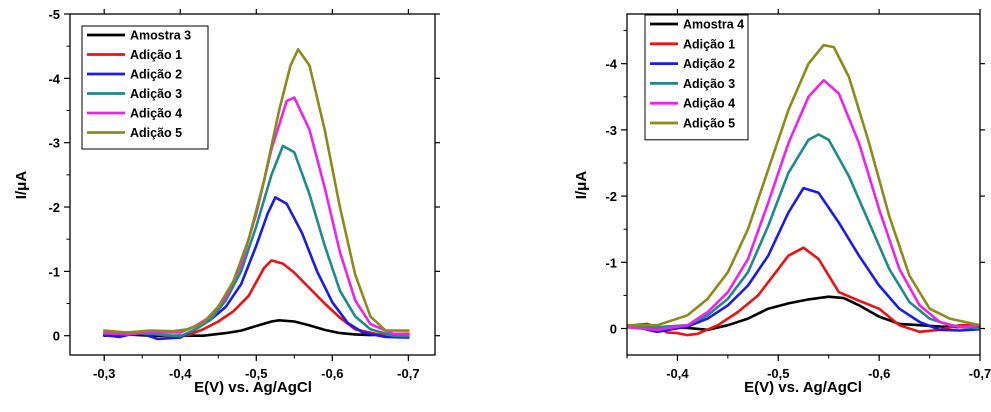 The image size is (991, 412). Describe the element at coordinates (54, 14) in the screenshot. I see `y-tick-label: -5` at that location.